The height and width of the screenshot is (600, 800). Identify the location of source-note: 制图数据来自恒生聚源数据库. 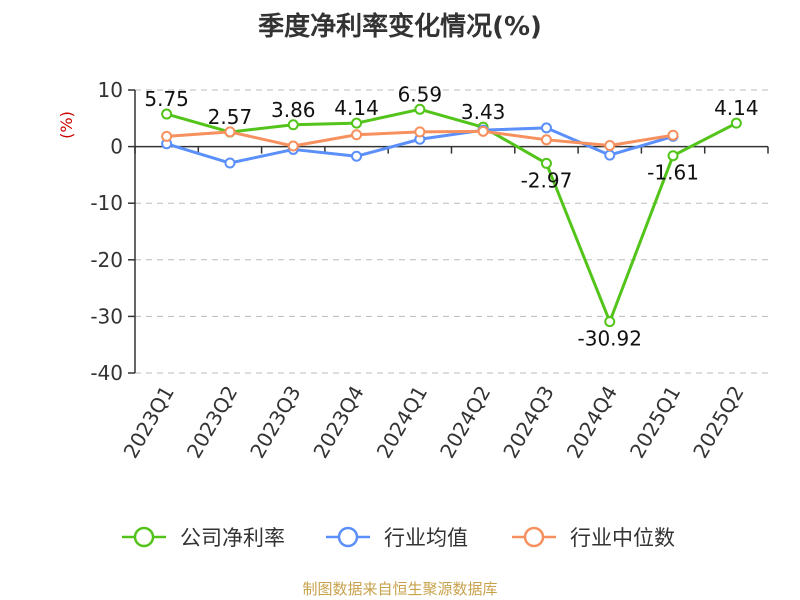
(400, 589).